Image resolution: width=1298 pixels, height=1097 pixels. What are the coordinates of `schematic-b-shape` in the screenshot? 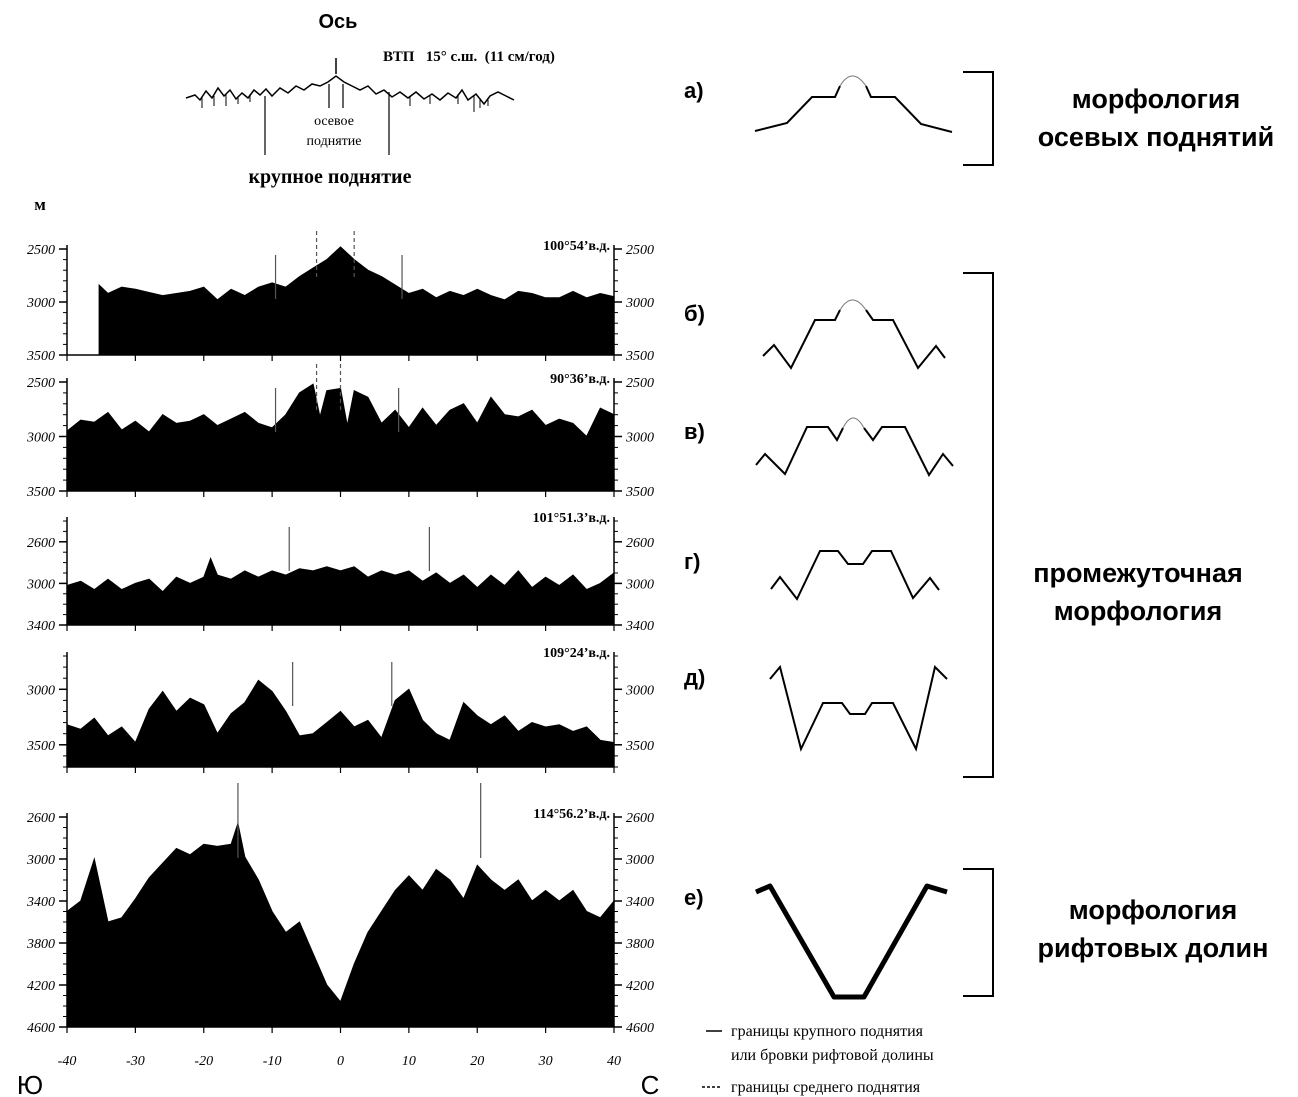 It's located at (801, 339).